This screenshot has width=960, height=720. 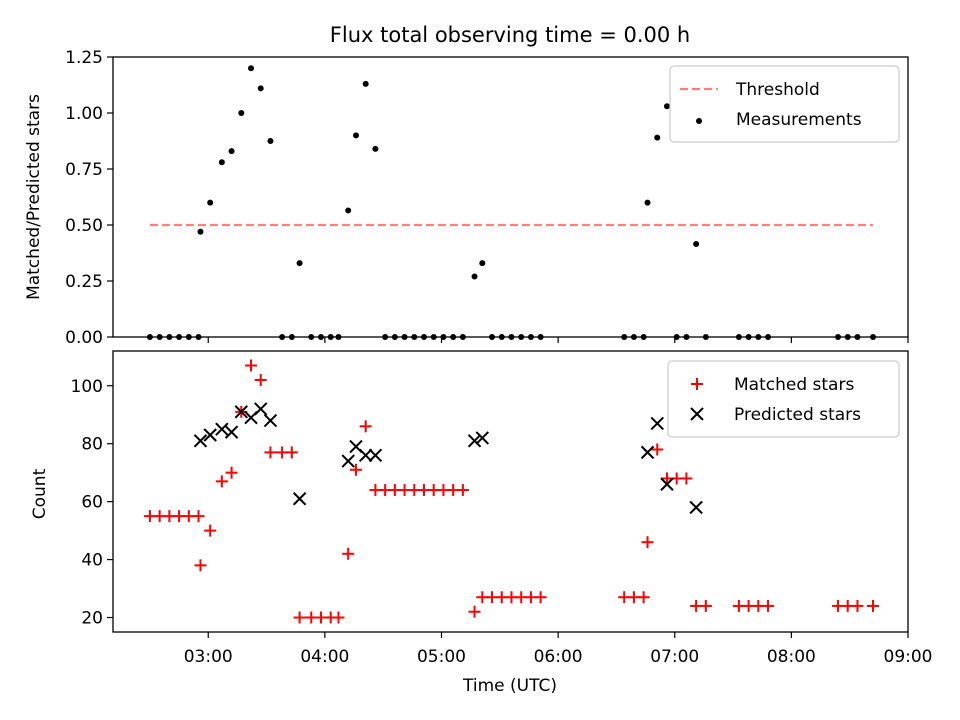 I want to click on legend-label: Matched stars, so click(x=794, y=385).